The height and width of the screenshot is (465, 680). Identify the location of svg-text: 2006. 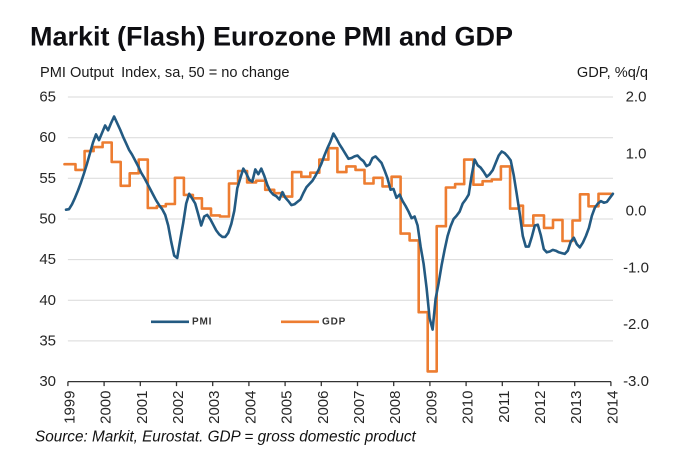
(323, 407).